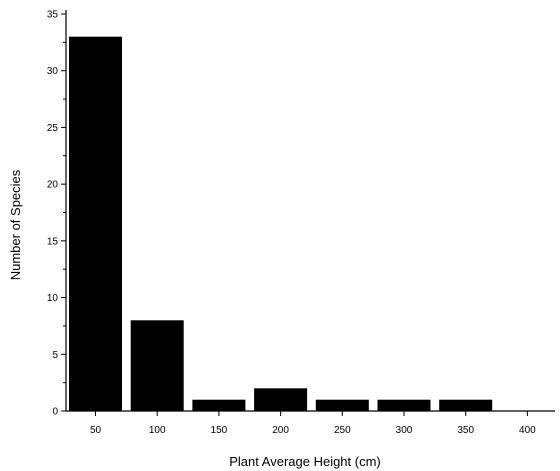 This screenshot has width=560, height=471. What do you see at coordinates (53, 15) in the screenshot?
I see `y-tick-label: 35` at bounding box center [53, 15].